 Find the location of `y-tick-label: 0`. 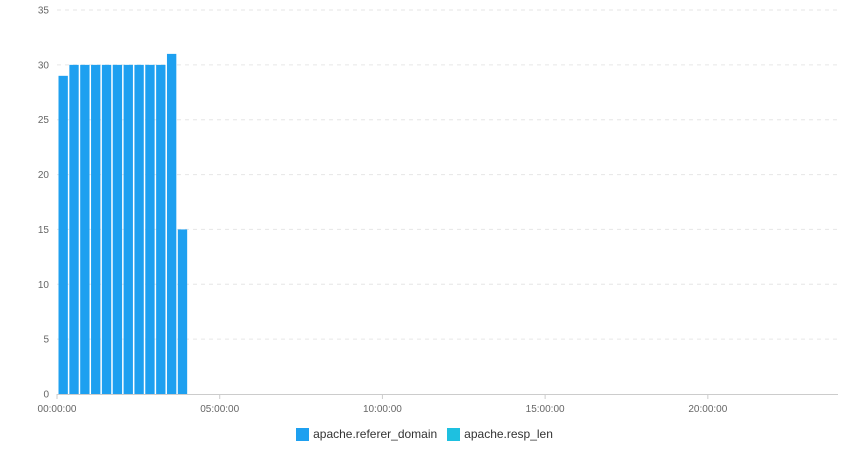

y-tick-label: 0 is located at coordinates (46, 395).